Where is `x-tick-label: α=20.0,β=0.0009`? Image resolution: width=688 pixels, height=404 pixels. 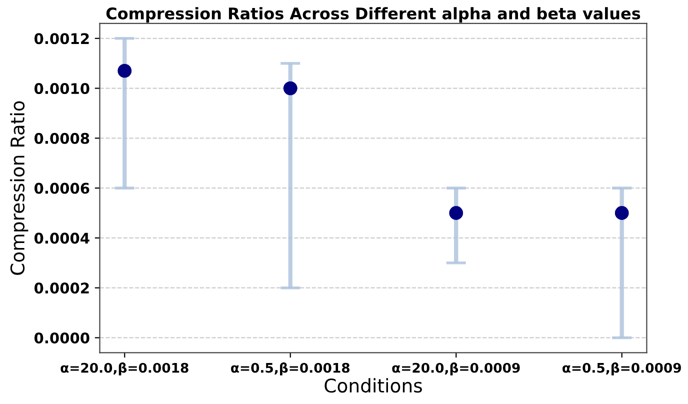 x-tick-label: α=20.0,β=0.0009 is located at coordinates (456, 369).